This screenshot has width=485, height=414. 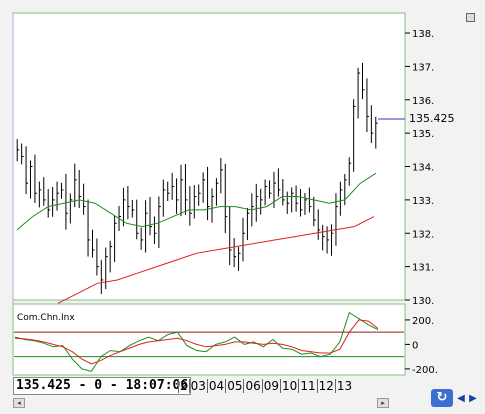 What do you see at coordinates (423, 201) in the screenshot?
I see `y-tick-label: 133.` at bounding box center [423, 201].